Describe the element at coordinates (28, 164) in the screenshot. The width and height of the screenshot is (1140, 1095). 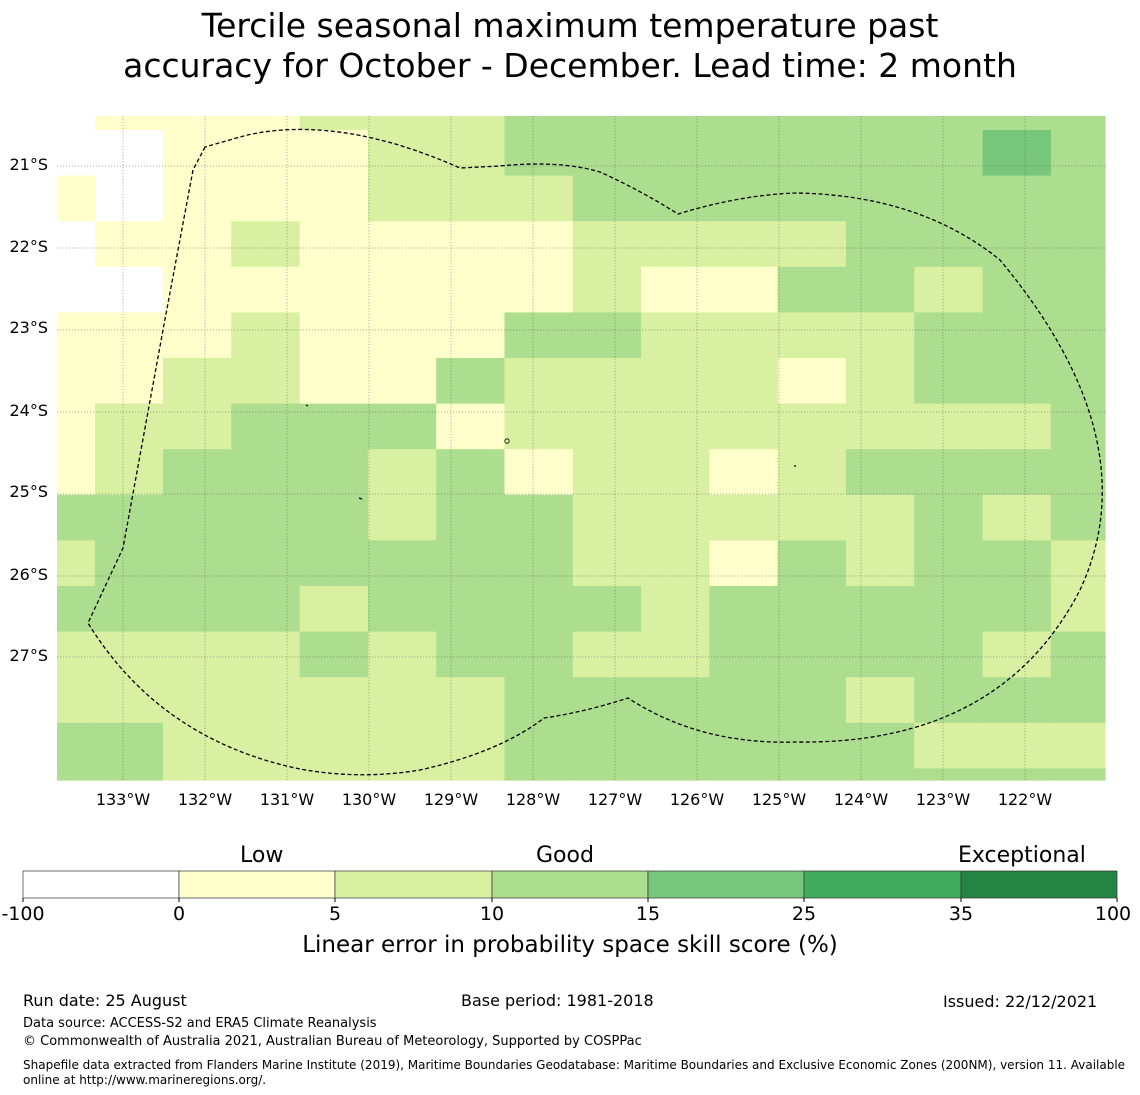
I see `lat-label-21s: 21°S` at that location.